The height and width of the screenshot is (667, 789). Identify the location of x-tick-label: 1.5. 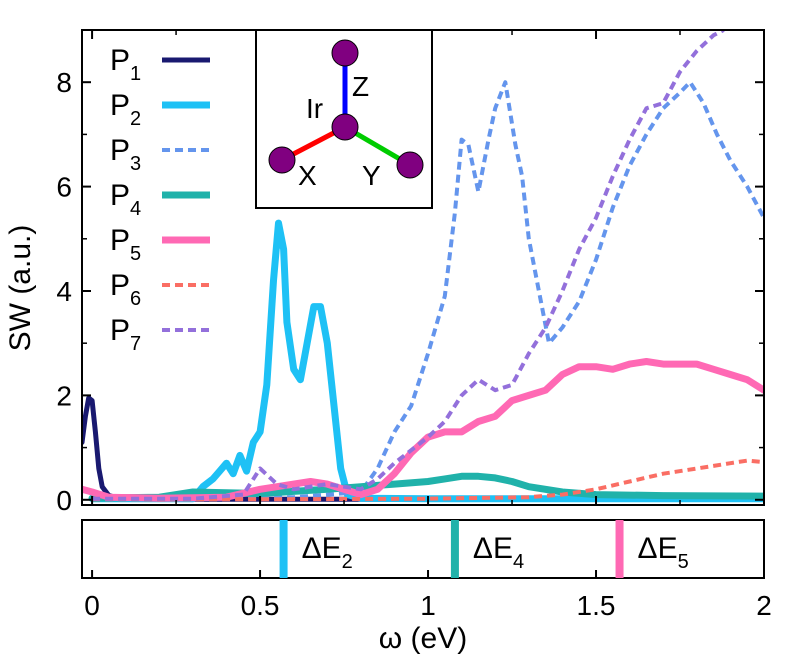
(596, 605).